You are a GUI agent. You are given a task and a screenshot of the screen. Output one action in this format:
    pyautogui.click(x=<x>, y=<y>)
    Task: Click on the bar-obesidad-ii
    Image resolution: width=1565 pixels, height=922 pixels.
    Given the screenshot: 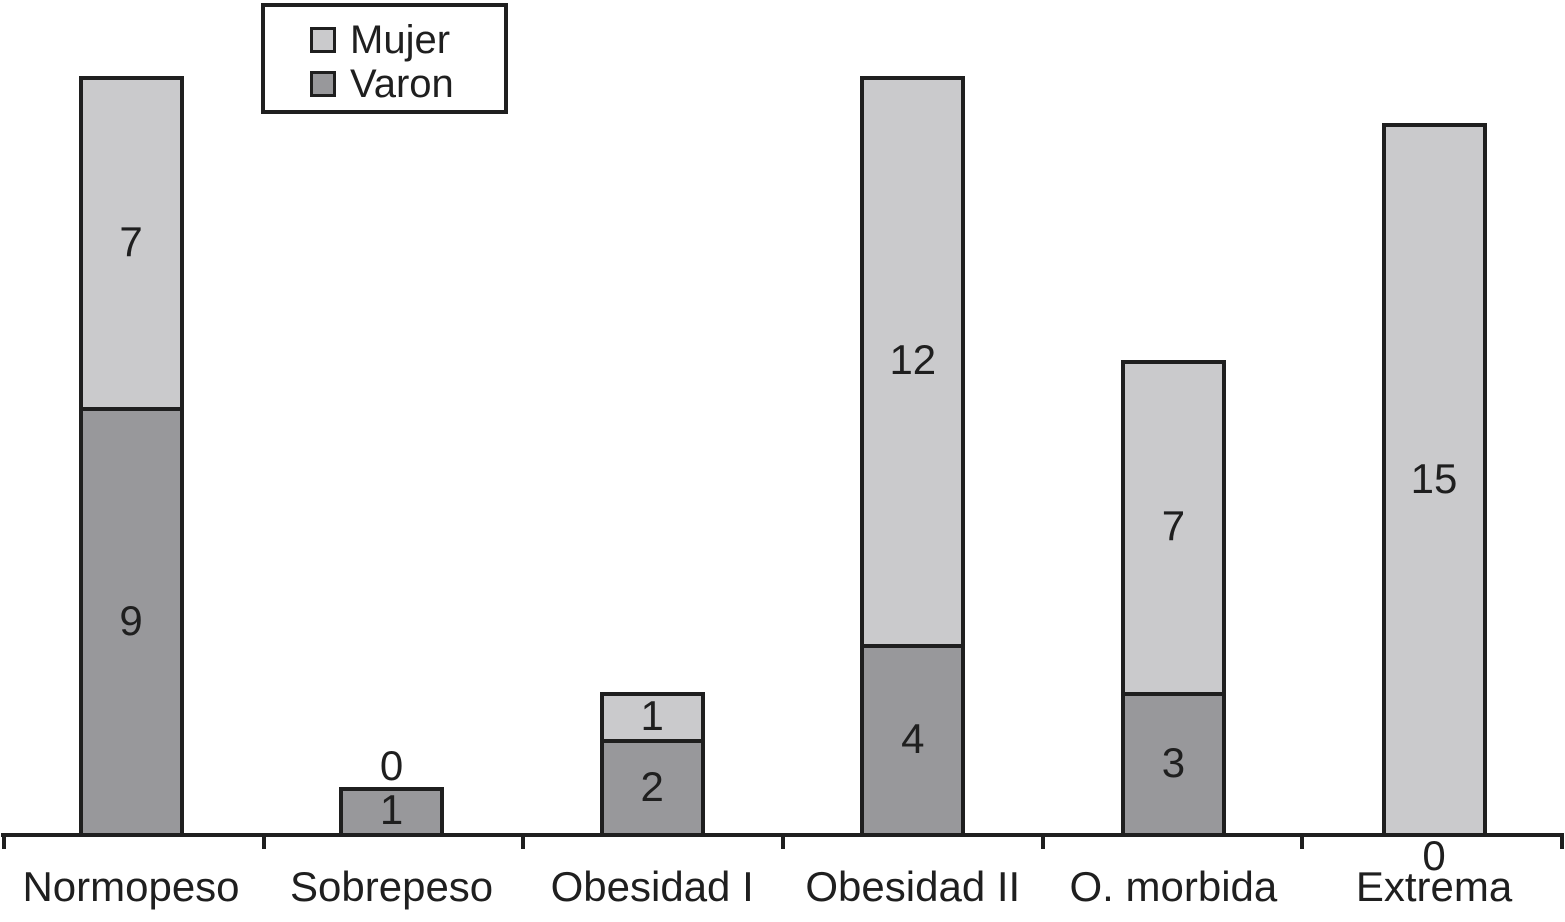 What is the action you would take?
    pyautogui.click(x=913, y=454)
    